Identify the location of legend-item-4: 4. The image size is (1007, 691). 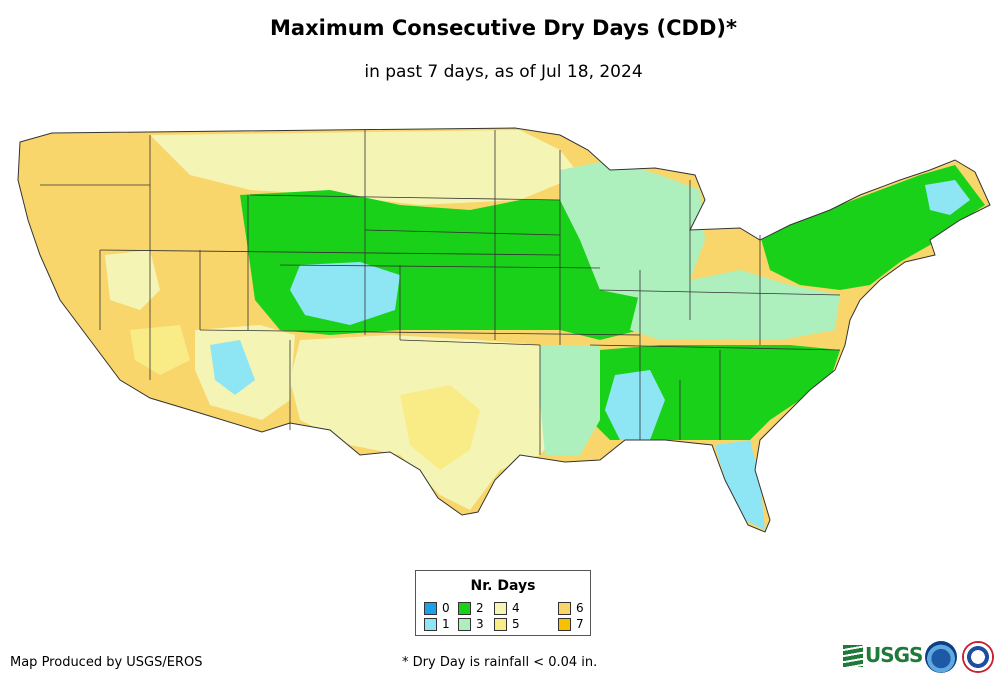
(507, 608).